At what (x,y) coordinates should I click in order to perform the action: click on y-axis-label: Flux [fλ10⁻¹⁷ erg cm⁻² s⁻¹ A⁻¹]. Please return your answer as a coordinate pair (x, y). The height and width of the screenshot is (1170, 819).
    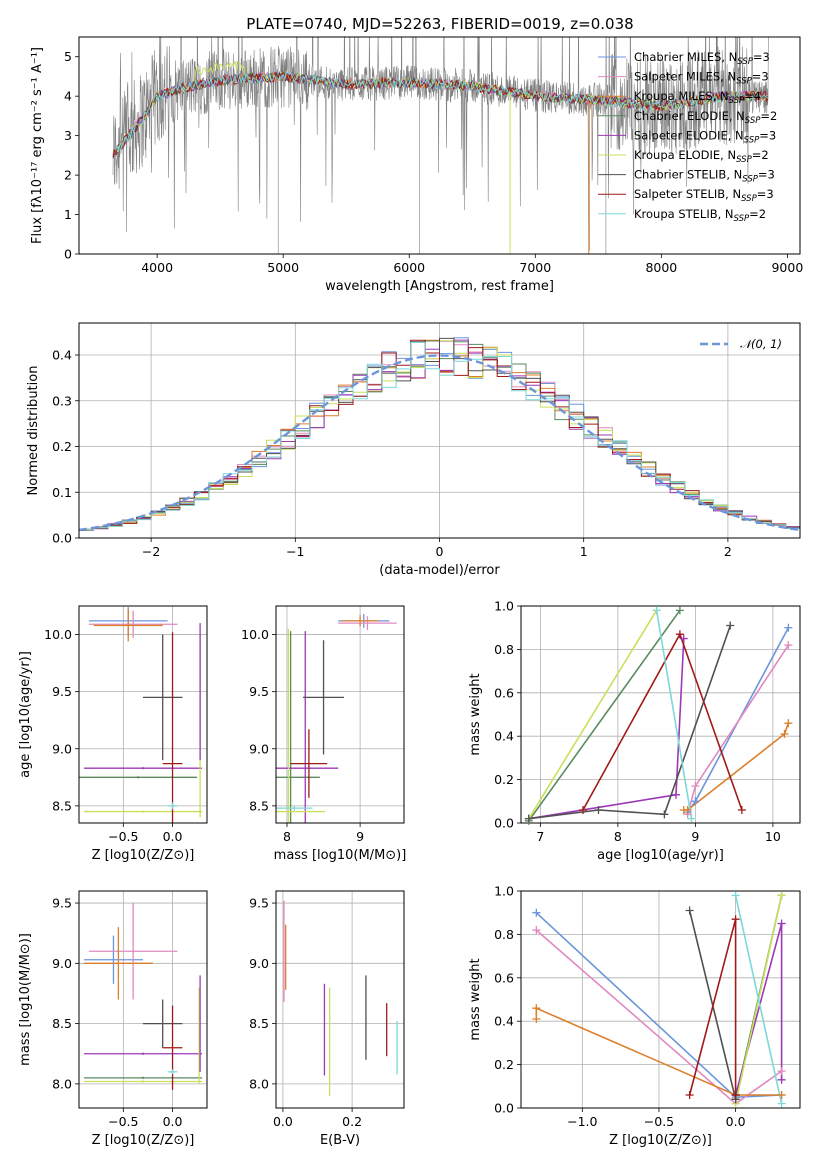
    Looking at the image, I should click on (37, 145).